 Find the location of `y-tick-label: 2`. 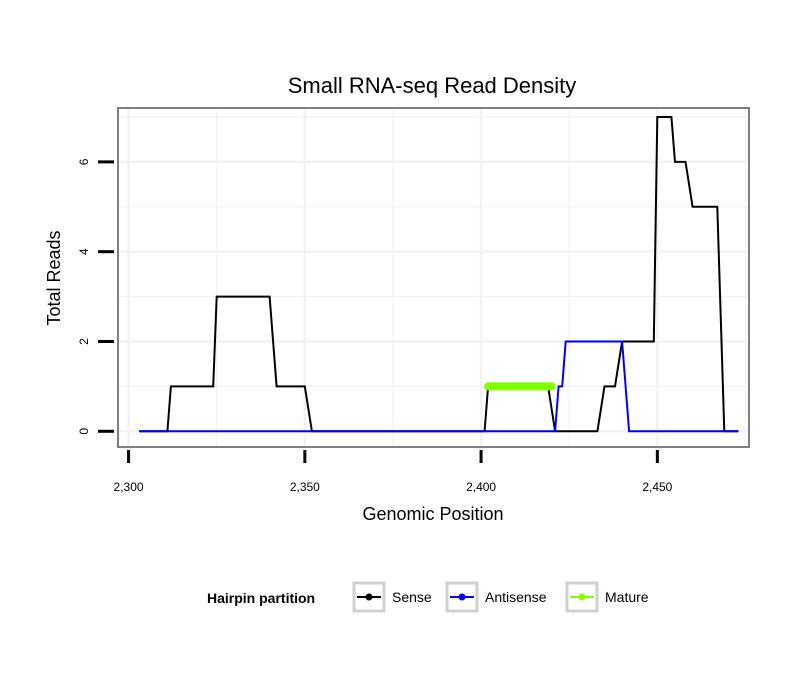

y-tick-label: 2 is located at coordinates (84, 341).